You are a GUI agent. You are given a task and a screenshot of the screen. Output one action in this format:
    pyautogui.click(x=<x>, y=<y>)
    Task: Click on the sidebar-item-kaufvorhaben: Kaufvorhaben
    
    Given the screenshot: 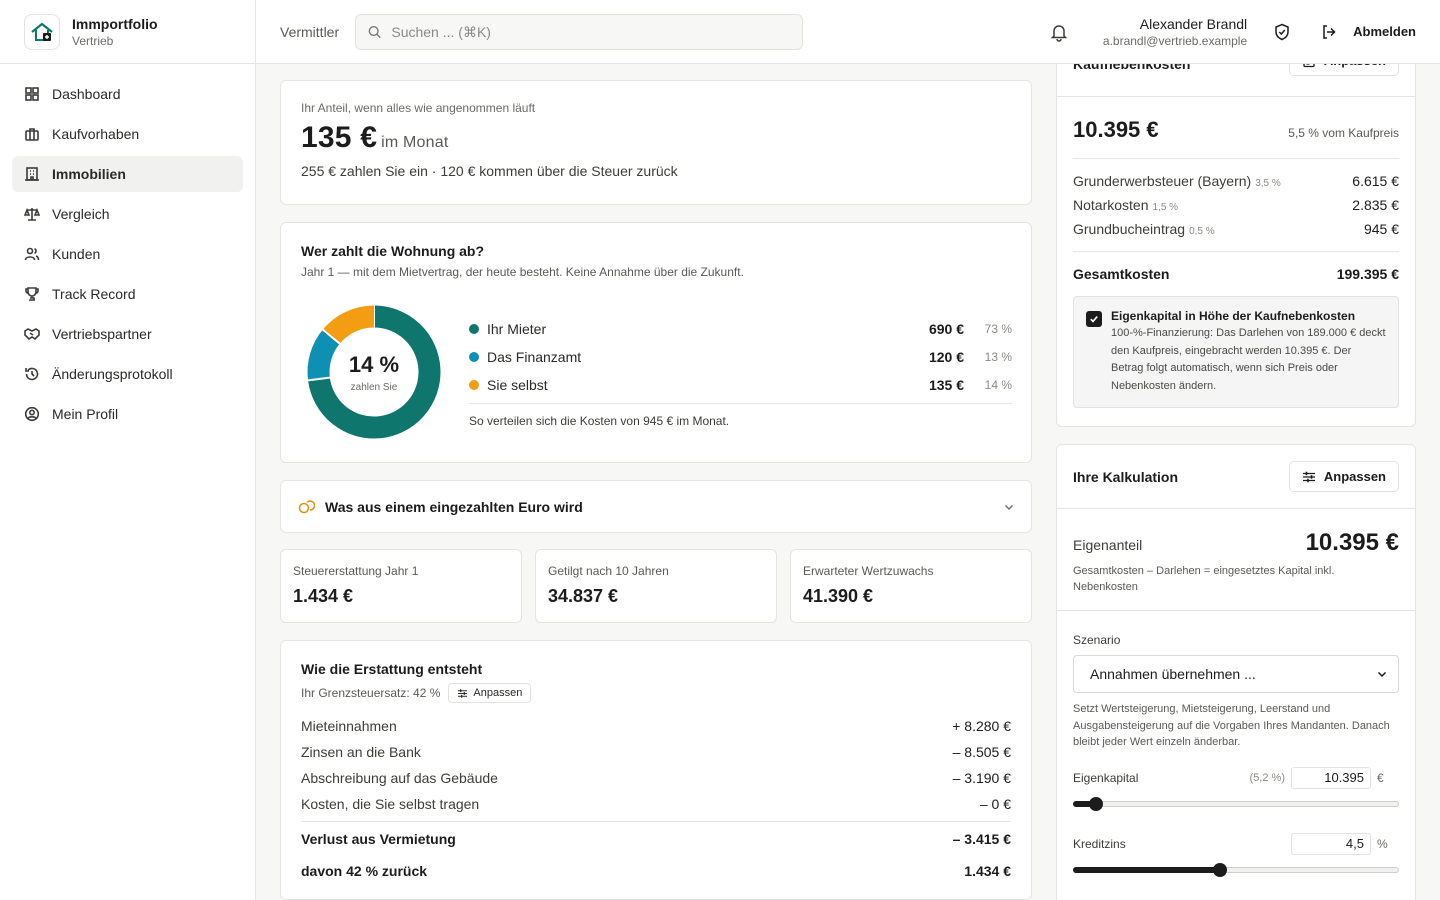 What is the action you would take?
    pyautogui.click(x=127, y=134)
    